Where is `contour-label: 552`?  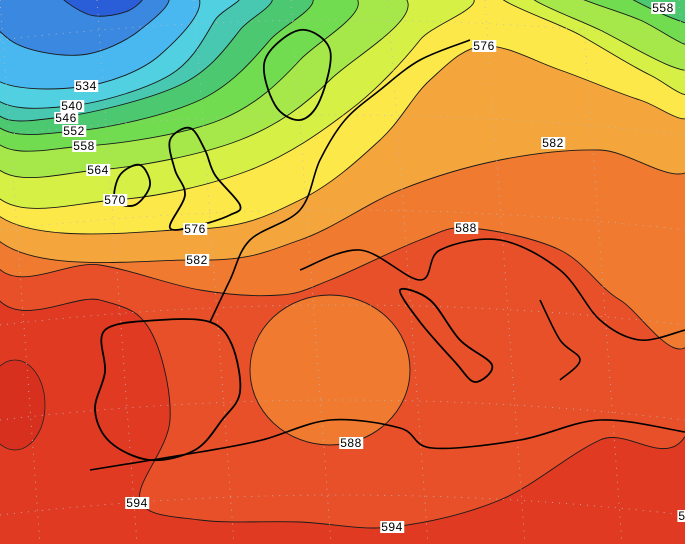
contour-label: 552 is located at coordinates (74, 131).